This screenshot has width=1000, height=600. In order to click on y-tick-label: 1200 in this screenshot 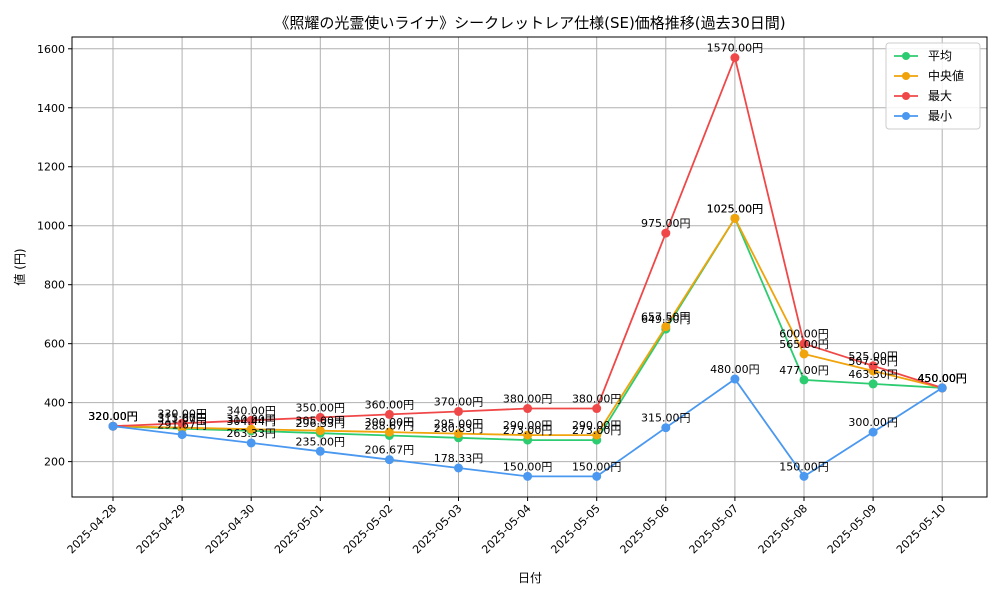, I will do `click(51, 167)`.